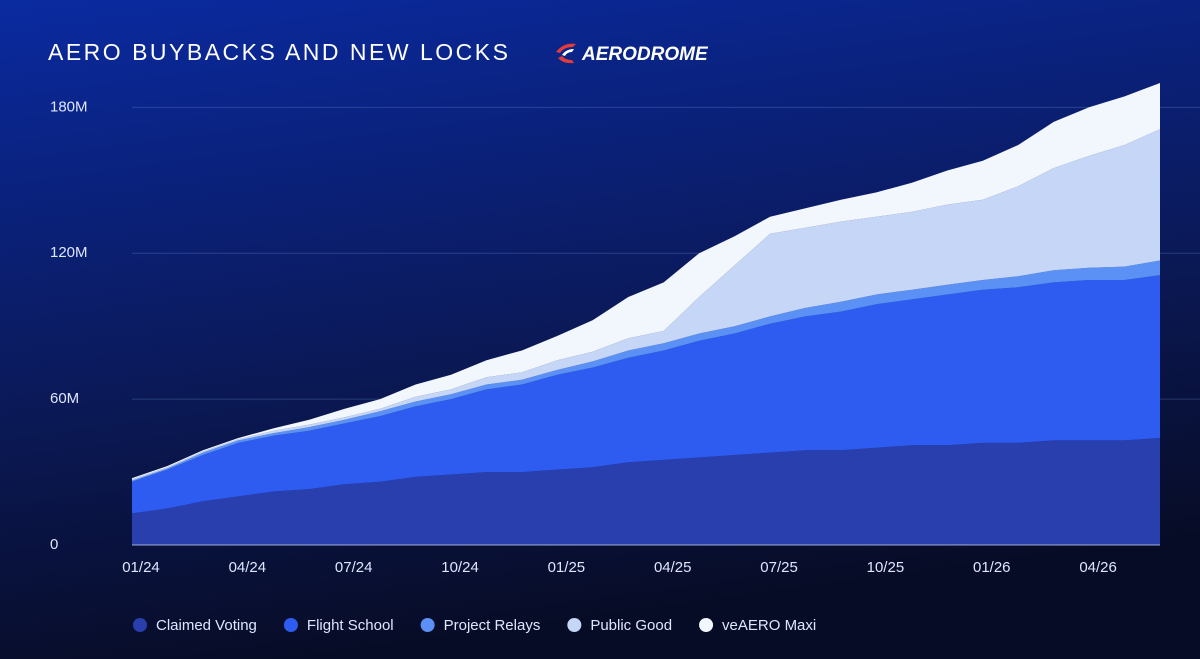 The width and height of the screenshot is (1200, 659). Describe the element at coordinates (492, 625) in the screenshot. I see `legend-label: Project Relays` at that location.